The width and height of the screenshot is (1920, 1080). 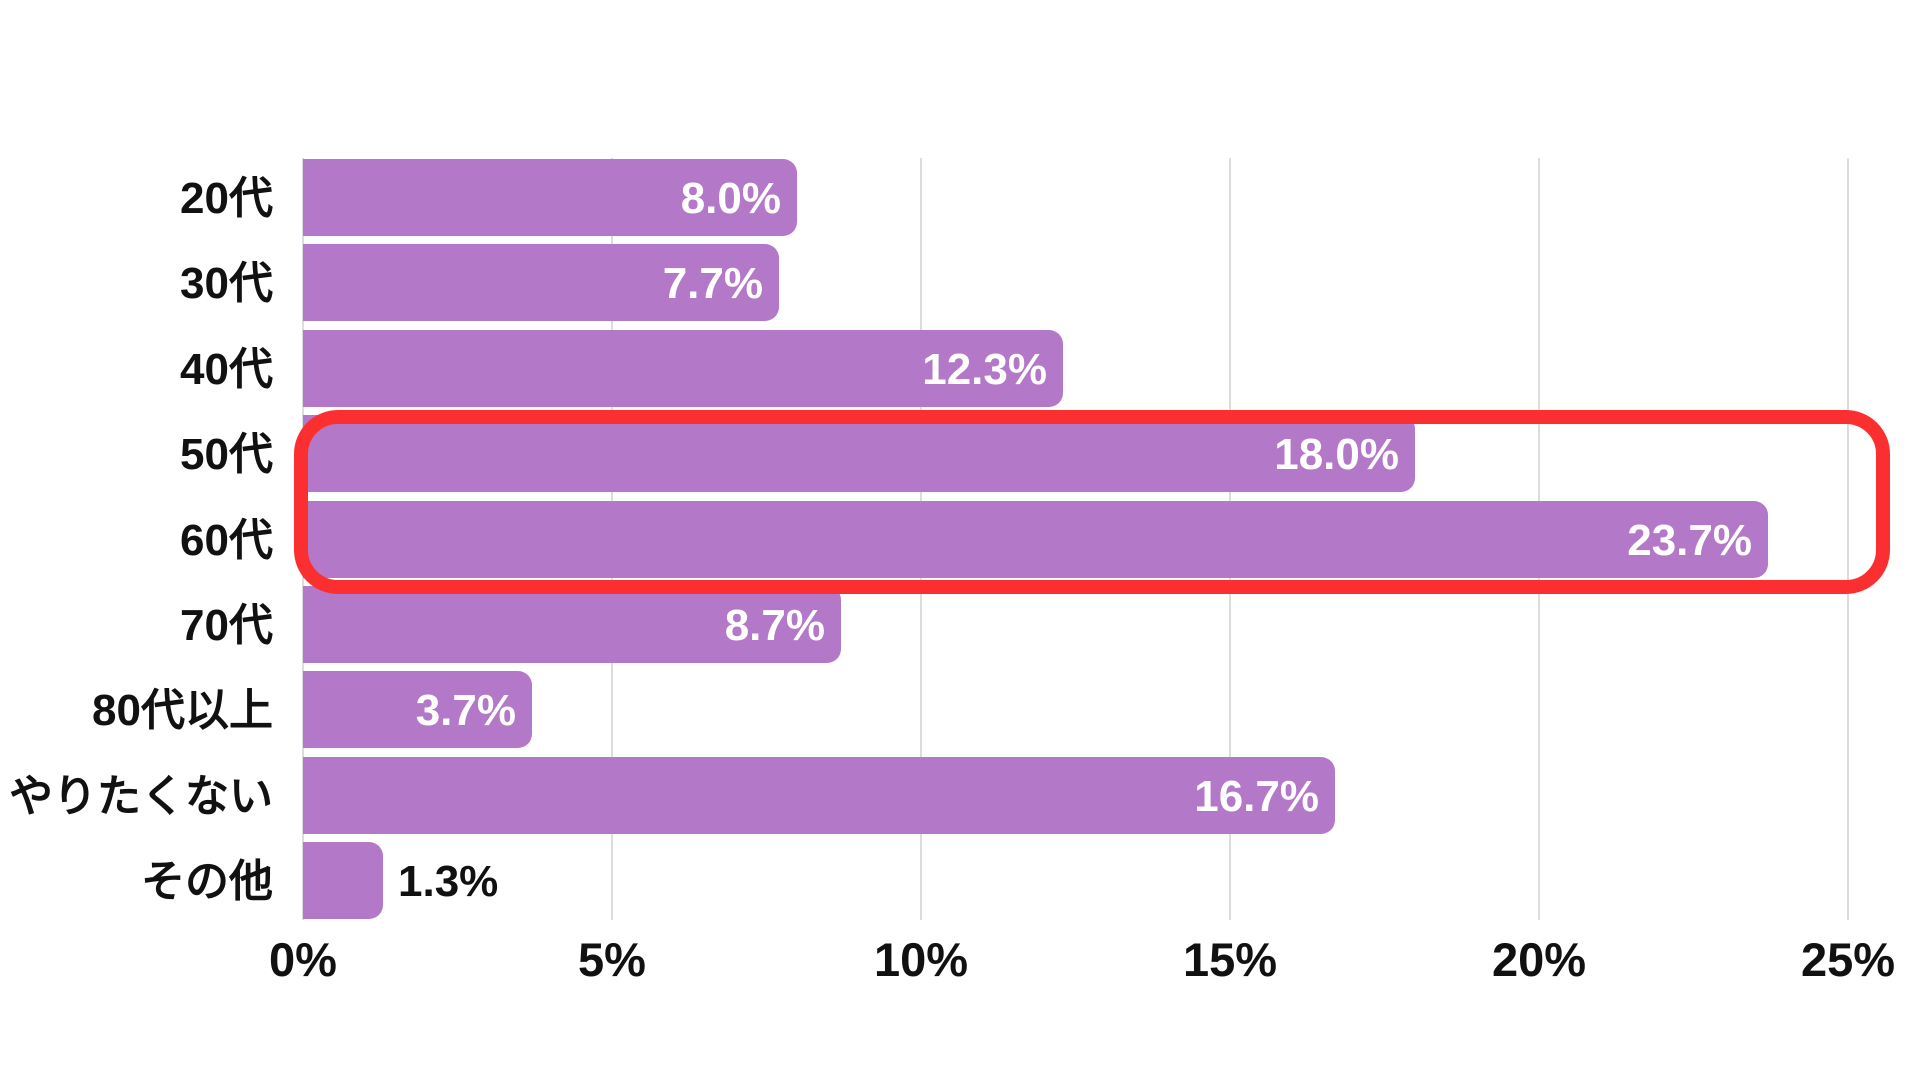 What do you see at coordinates (612, 959) in the screenshot?
I see `x-tick-label: 5%` at bounding box center [612, 959].